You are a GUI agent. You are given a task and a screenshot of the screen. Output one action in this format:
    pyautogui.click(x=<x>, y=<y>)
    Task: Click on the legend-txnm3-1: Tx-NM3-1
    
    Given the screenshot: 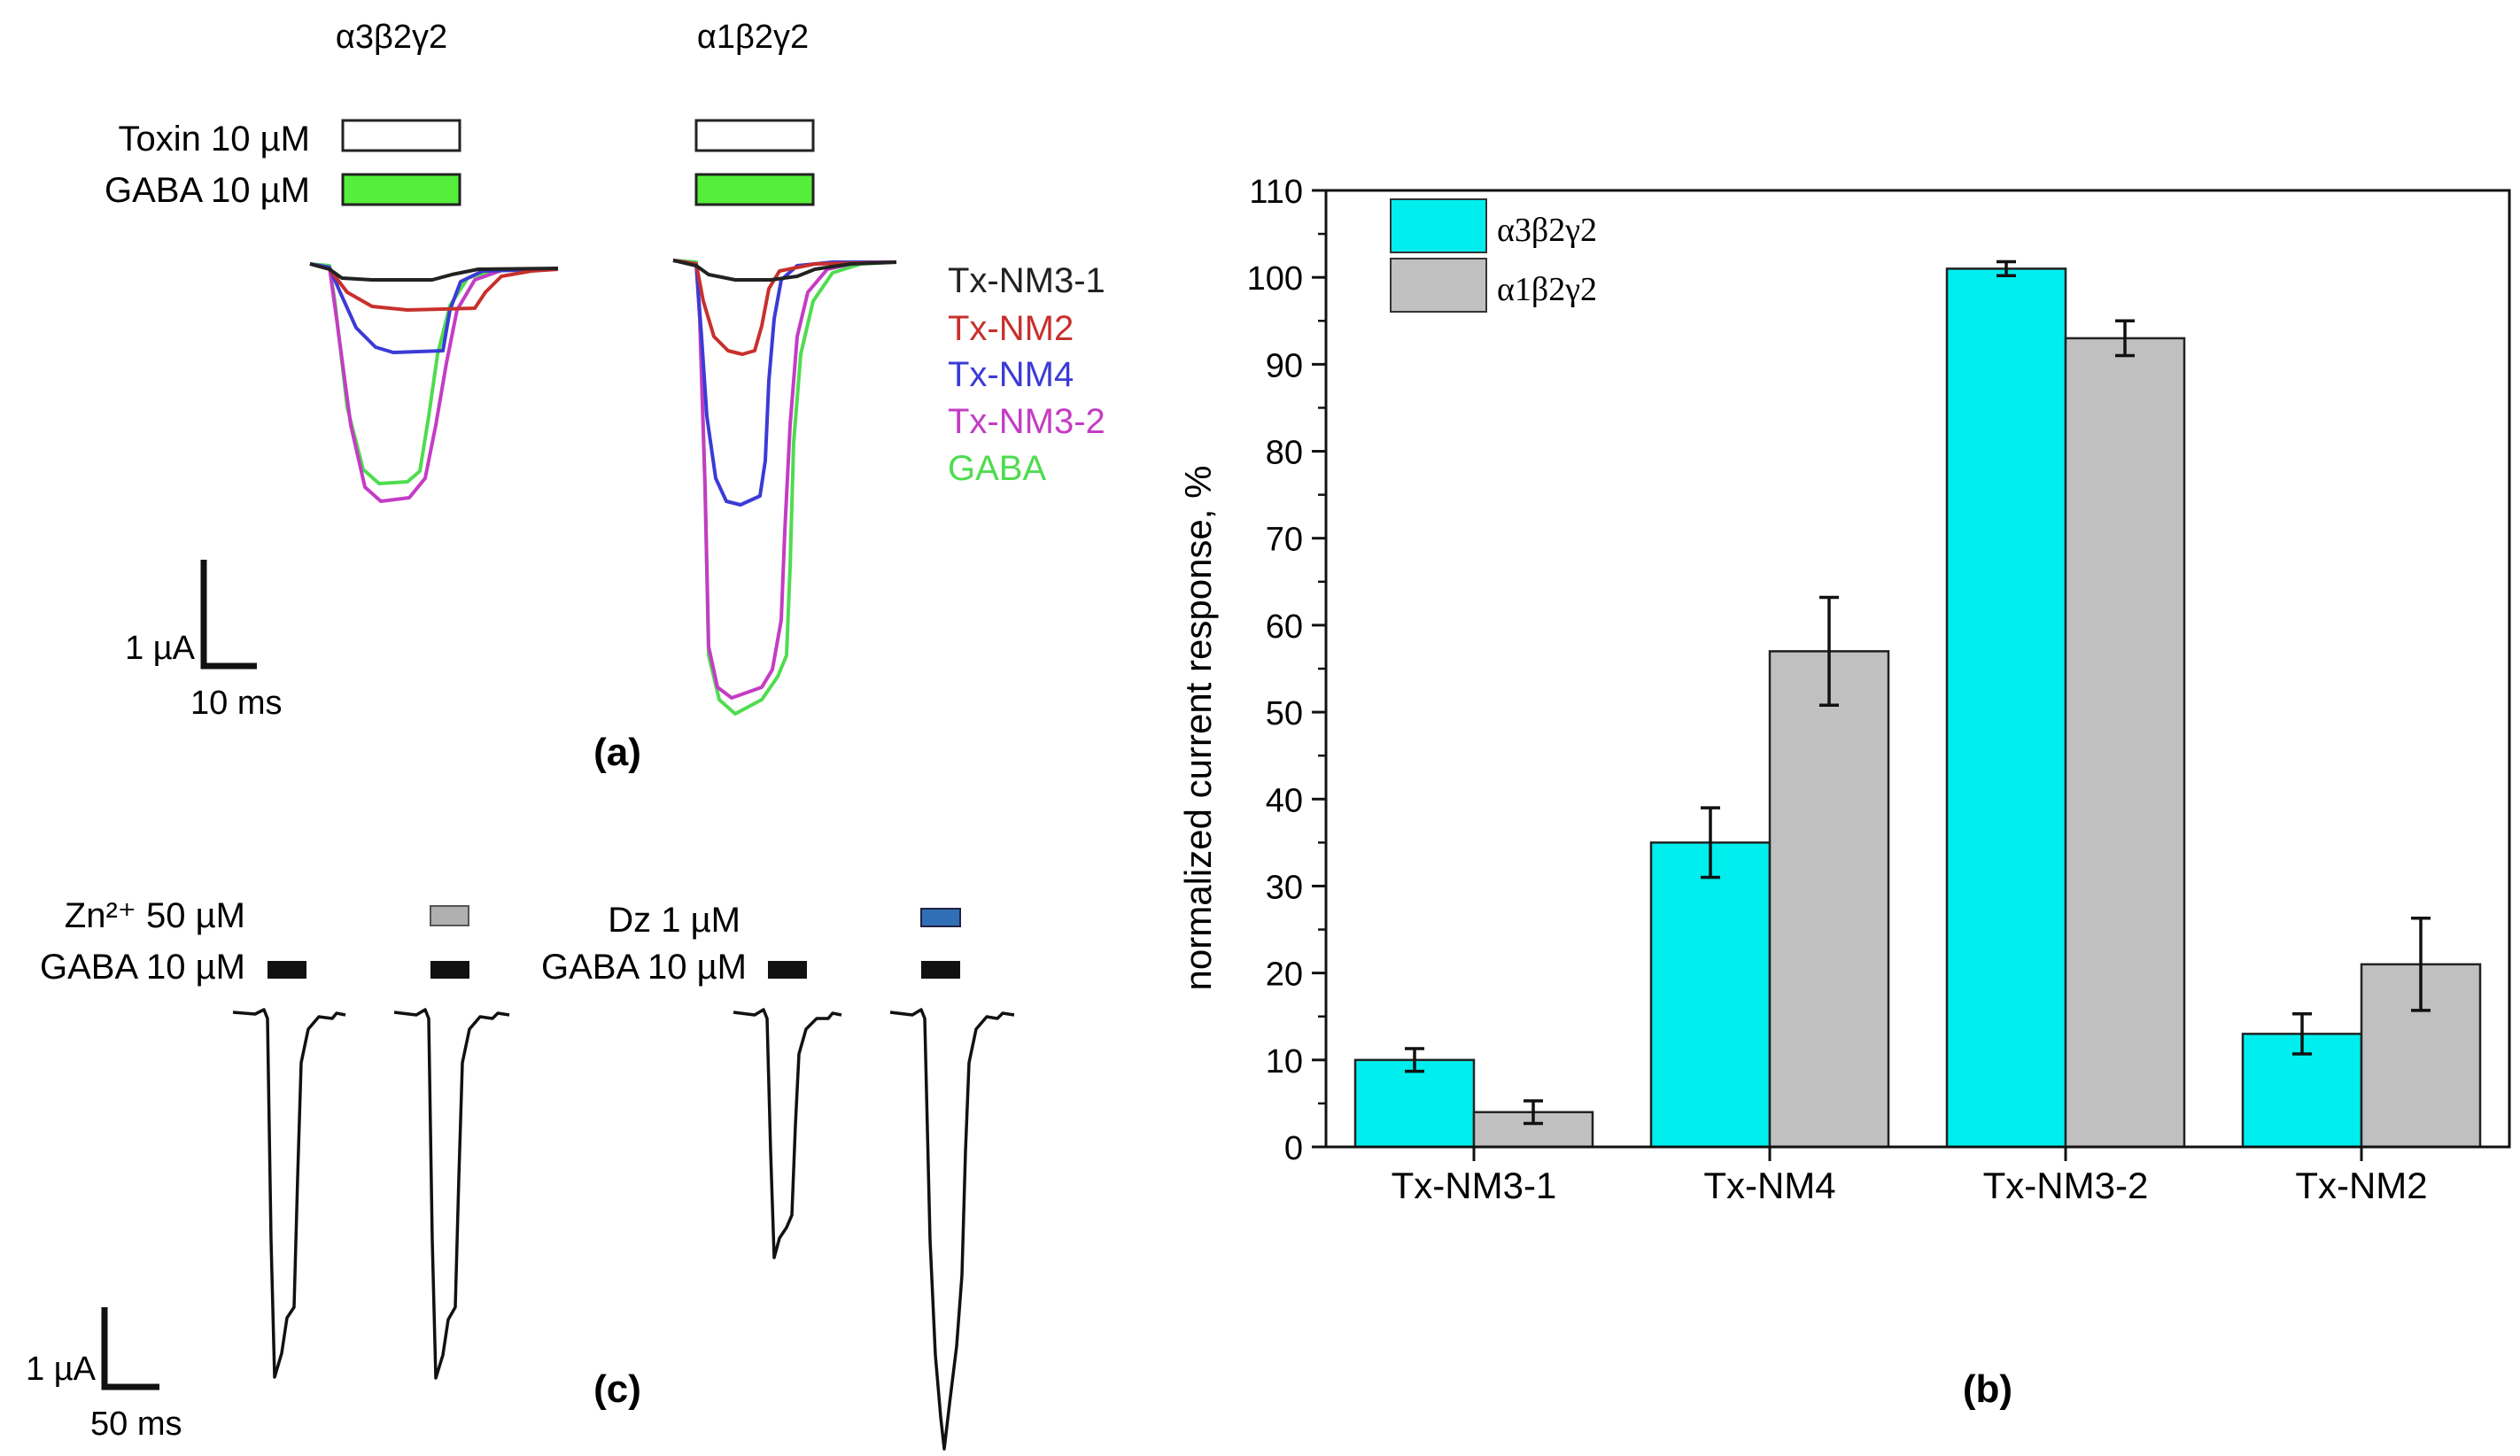 What is the action you would take?
    pyautogui.click(x=1027, y=280)
    